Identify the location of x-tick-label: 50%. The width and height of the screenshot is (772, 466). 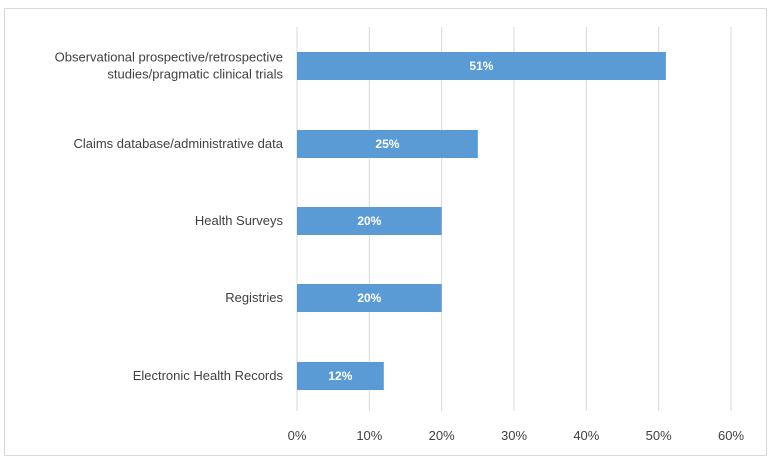
(659, 435).